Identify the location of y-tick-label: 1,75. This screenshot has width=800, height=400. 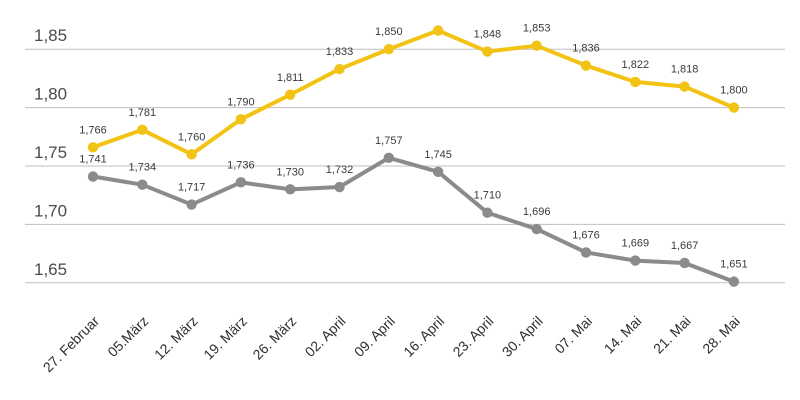
(50, 152).